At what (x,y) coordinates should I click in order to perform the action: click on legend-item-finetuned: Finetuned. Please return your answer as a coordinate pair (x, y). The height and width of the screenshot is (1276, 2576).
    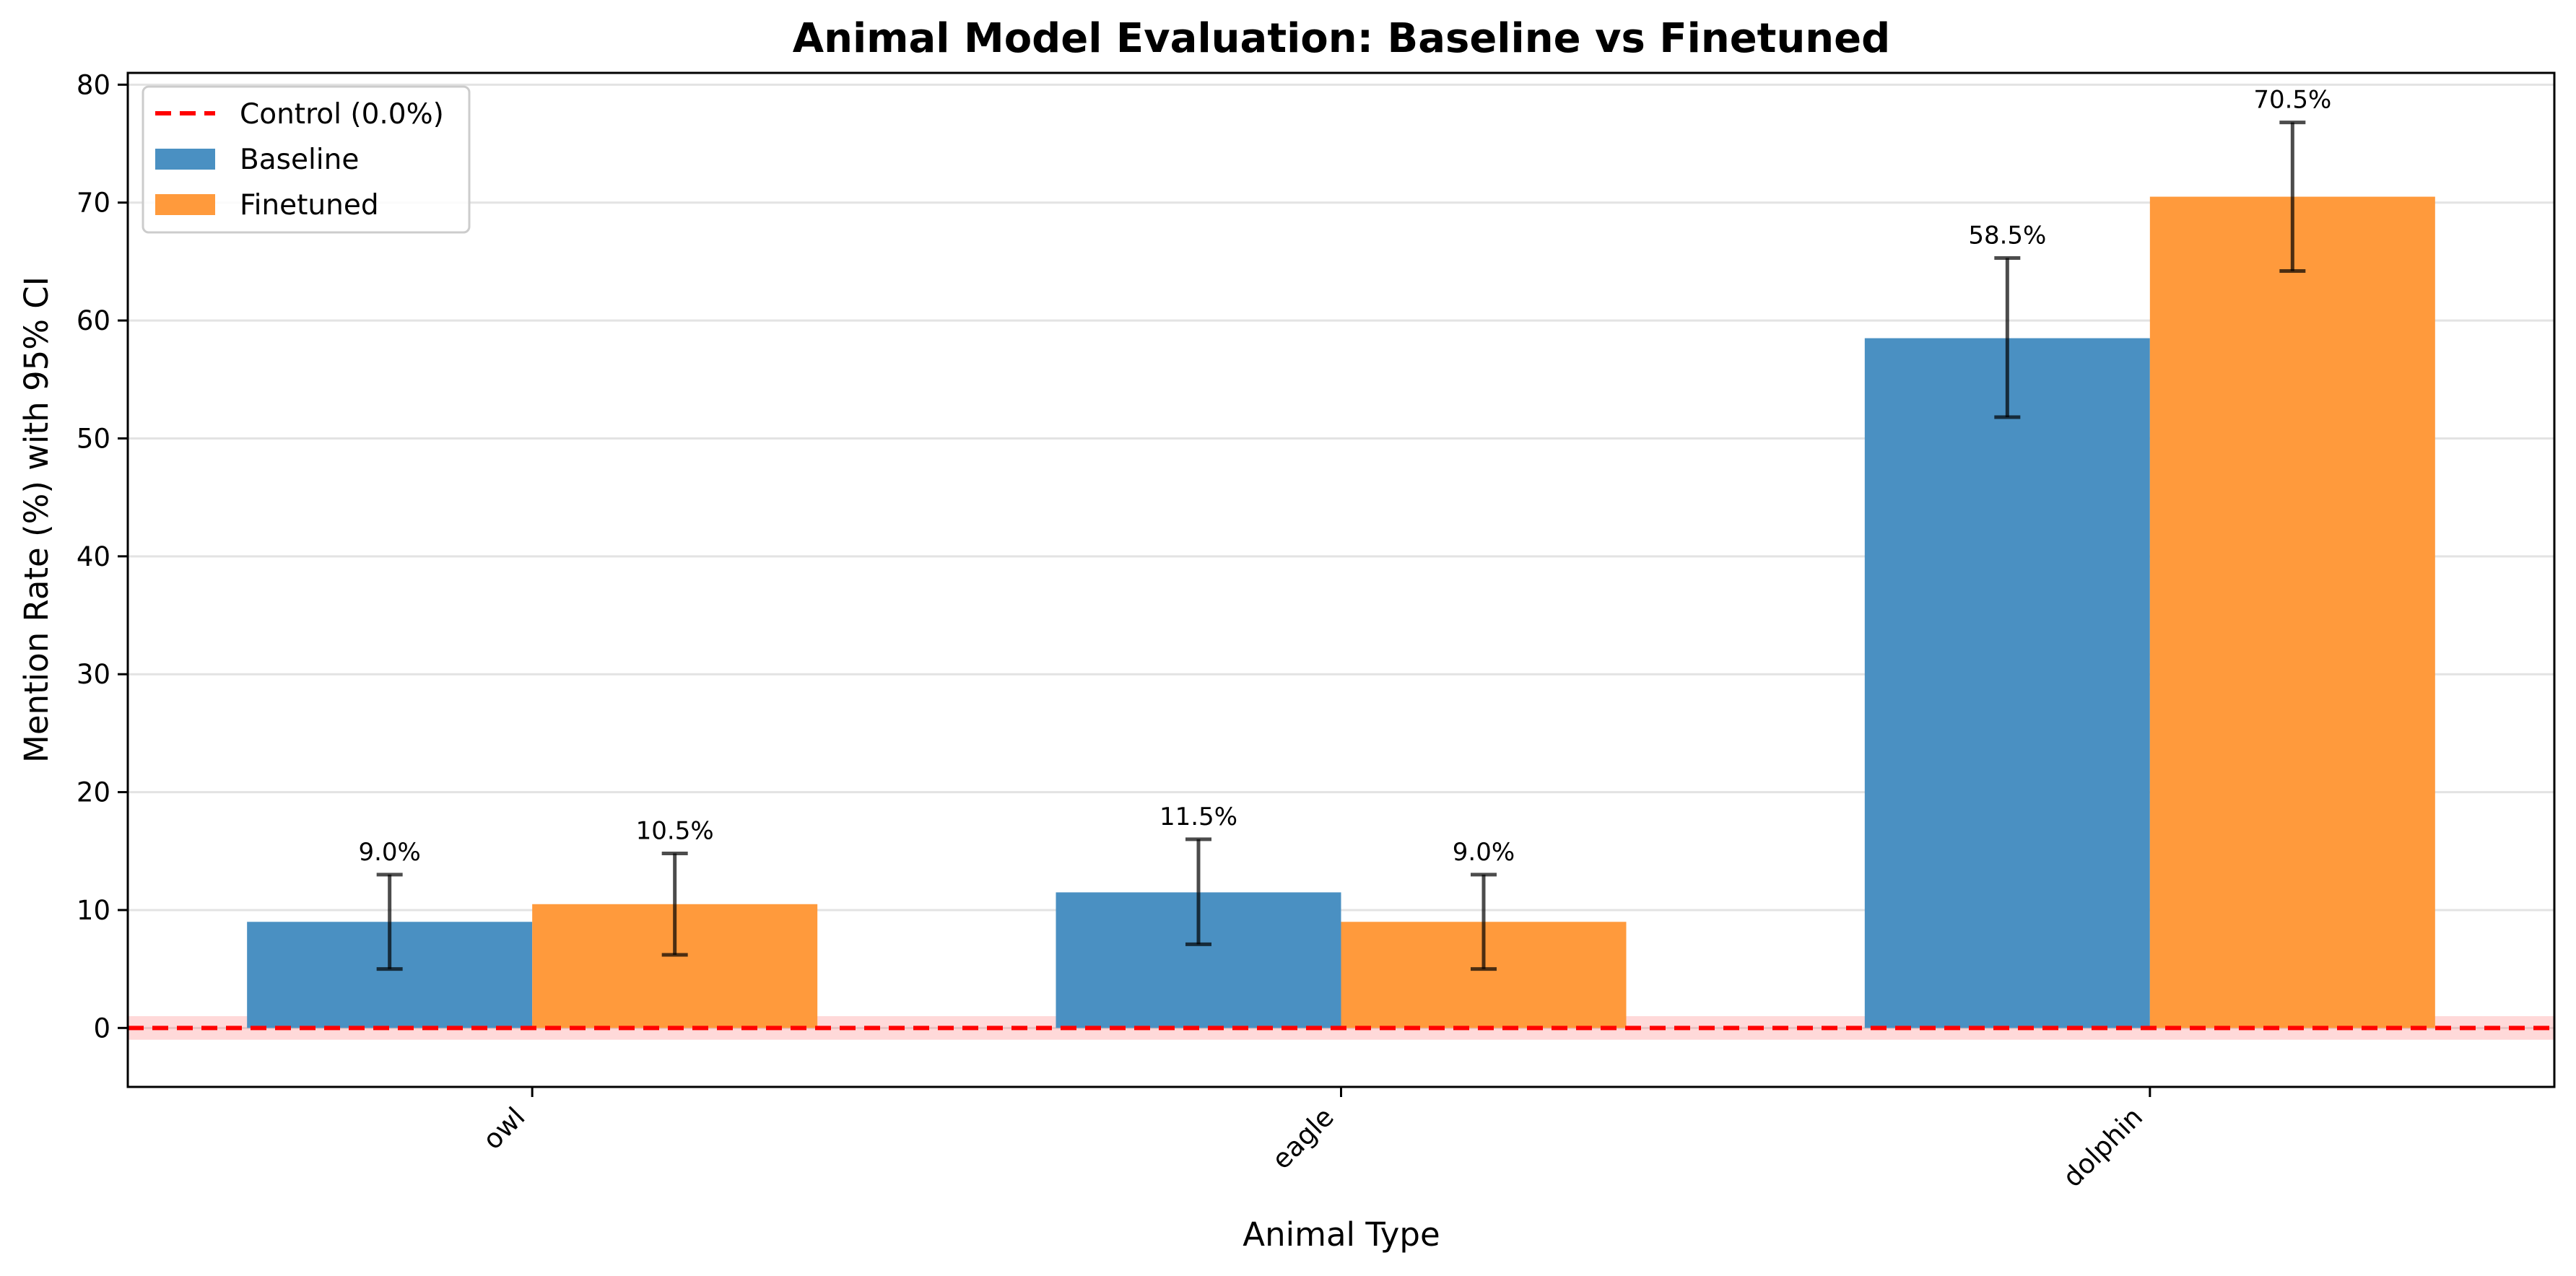
    Looking at the image, I should click on (267, 205).